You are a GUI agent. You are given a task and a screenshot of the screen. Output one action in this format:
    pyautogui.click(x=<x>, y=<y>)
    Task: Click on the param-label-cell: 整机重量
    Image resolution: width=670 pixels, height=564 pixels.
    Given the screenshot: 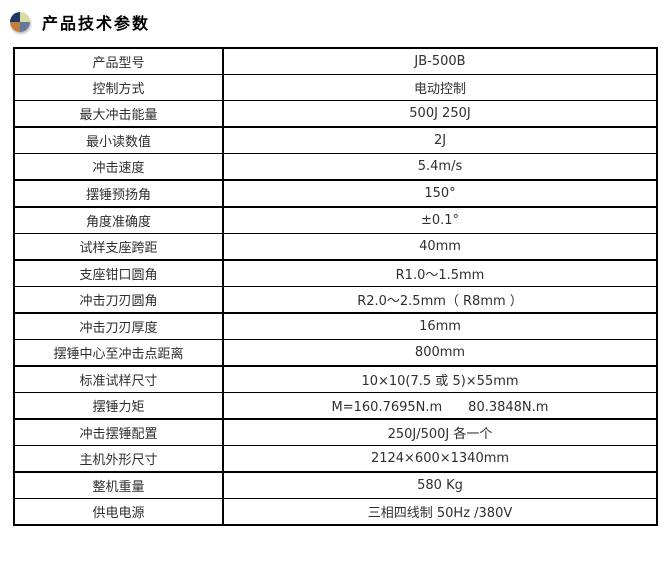 What is the action you would take?
    pyautogui.click(x=119, y=485)
    